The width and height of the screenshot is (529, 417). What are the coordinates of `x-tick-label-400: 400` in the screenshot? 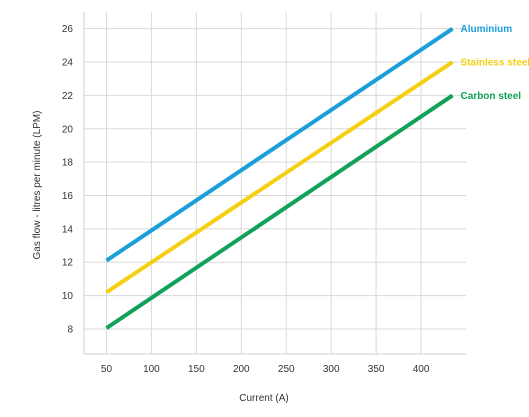 It's located at (421, 369).